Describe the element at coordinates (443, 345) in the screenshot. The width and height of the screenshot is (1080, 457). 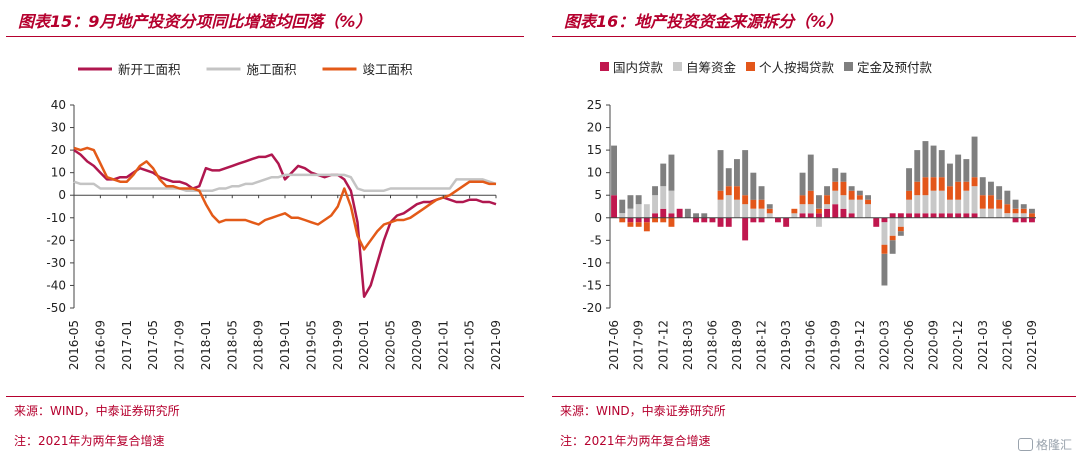
I see `x-tick-label: 2021-01` at that location.